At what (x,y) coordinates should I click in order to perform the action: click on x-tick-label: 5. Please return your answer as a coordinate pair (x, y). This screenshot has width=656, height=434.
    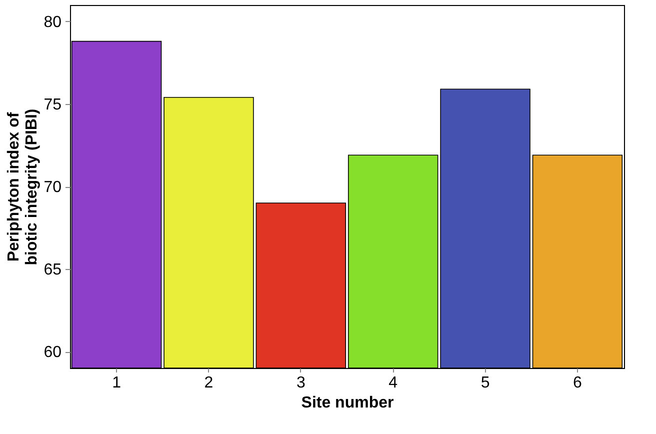
    Looking at the image, I should click on (485, 383).